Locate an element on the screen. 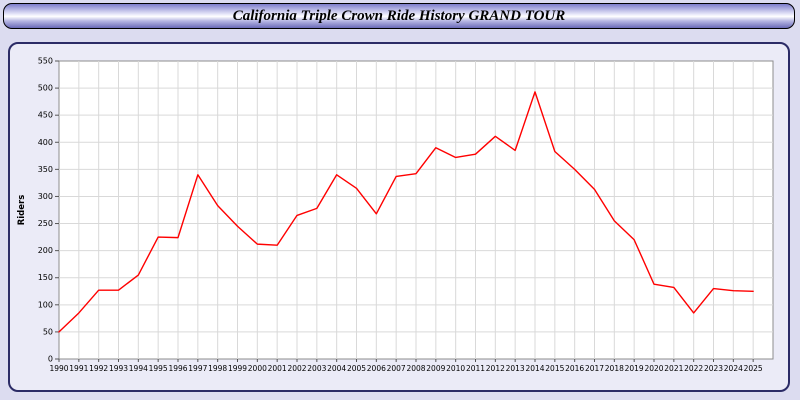  svg-text: 1992 is located at coordinates (98, 368).